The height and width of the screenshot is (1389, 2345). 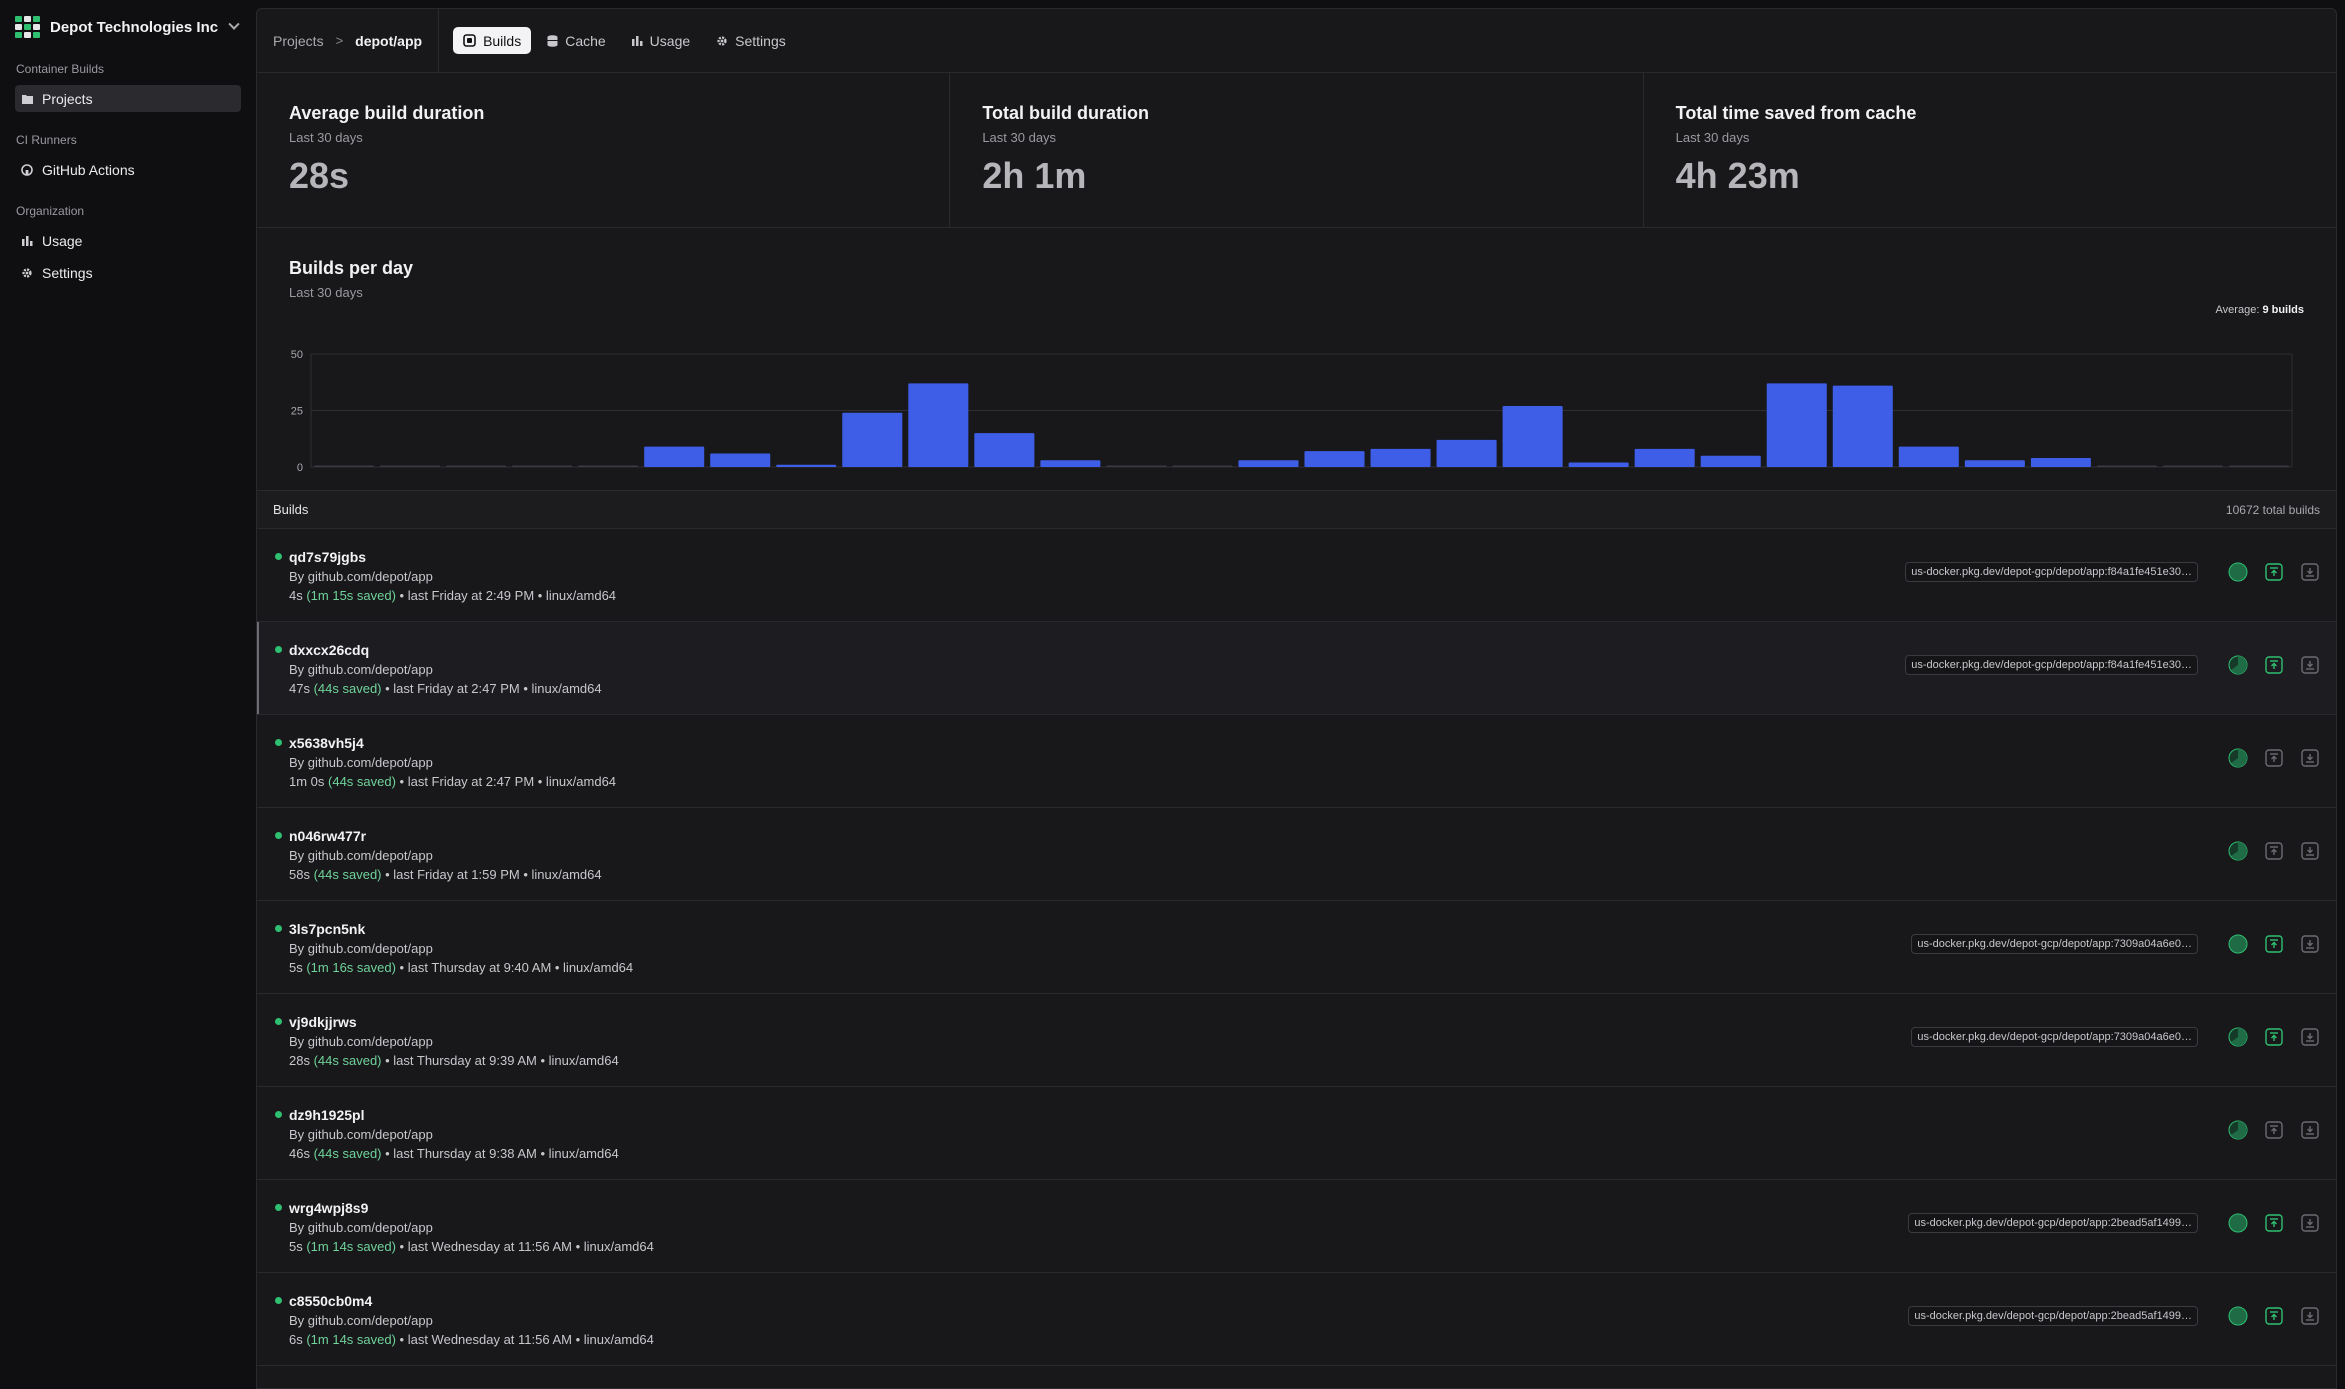 I want to click on tab-settings: Settings, so click(x=751, y=40).